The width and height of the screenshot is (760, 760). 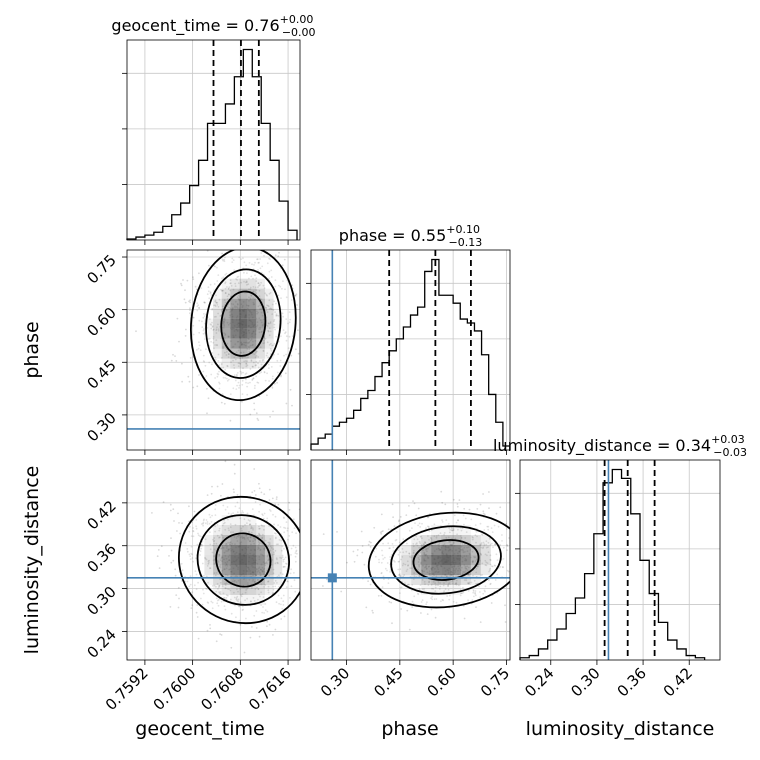 What do you see at coordinates (415, 680) in the screenshot?
I see `phase-xticks: 0.30 0.45 0.60 0.75` at bounding box center [415, 680].